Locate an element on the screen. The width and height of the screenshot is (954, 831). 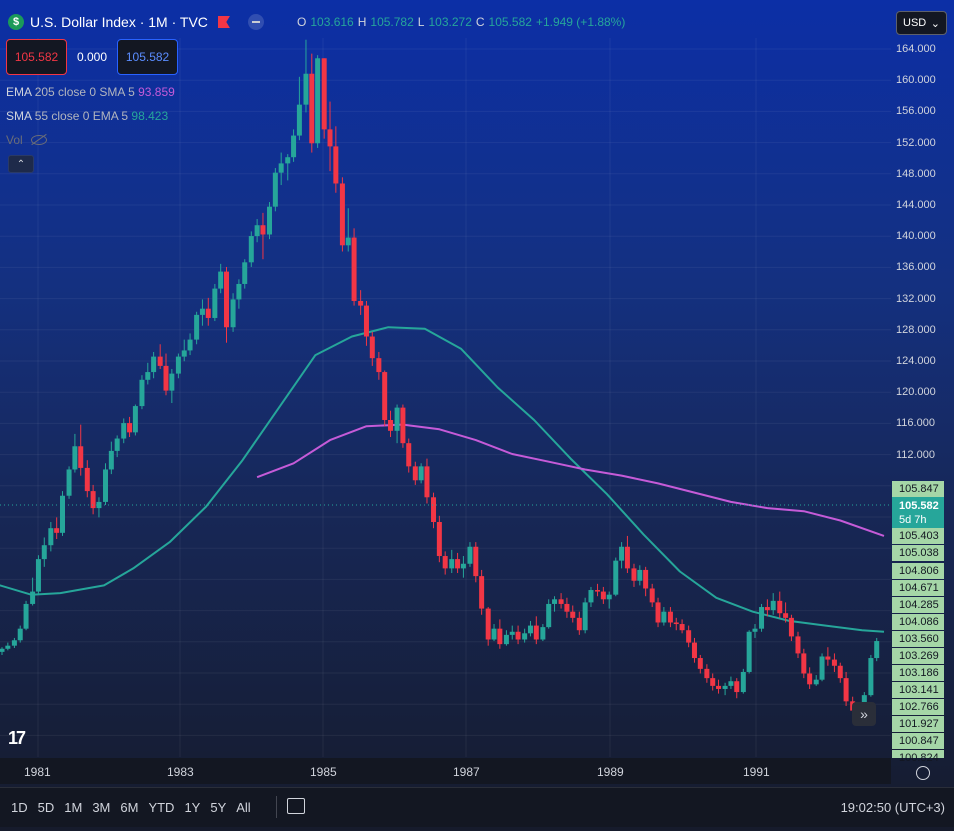
ohlc-high: 105.782 is located at coordinates (392, 22).